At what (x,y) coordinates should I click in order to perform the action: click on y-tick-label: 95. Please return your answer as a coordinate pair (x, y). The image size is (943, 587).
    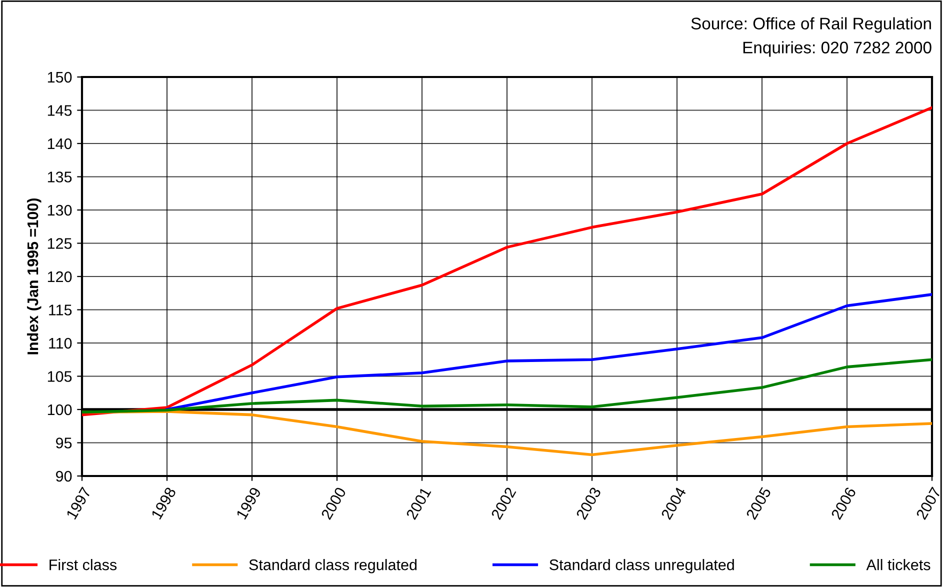
    Looking at the image, I should click on (64, 443).